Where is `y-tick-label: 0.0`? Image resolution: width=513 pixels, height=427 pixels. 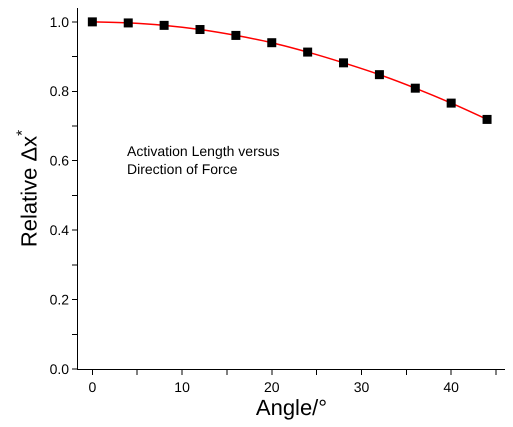 y-tick-label: 0.0 is located at coordinates (60, 368).